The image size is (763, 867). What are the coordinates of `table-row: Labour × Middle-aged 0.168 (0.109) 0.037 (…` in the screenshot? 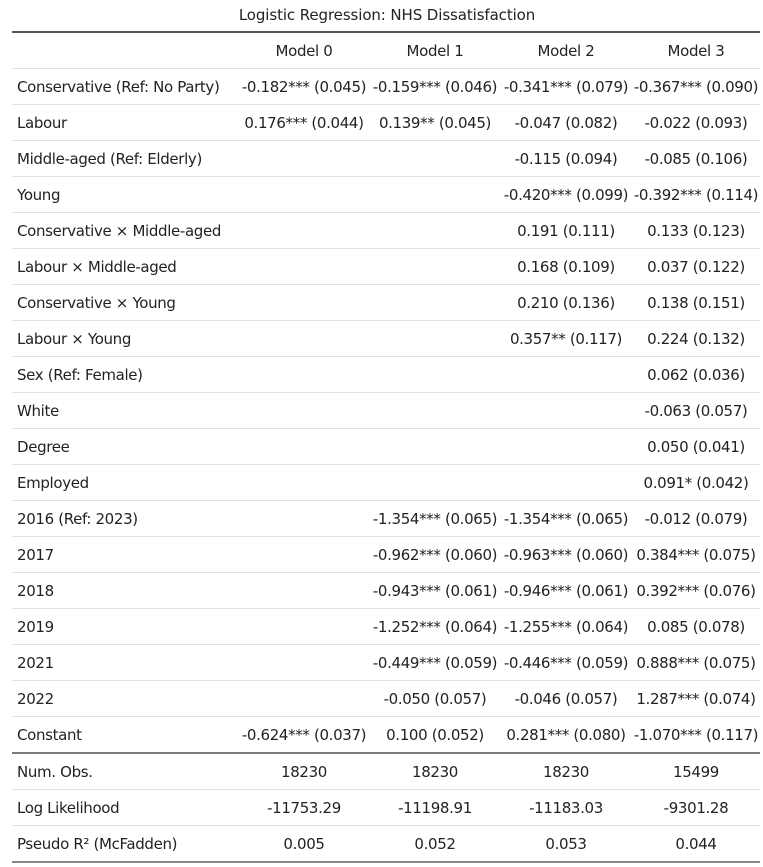 It's located at (386, 266).